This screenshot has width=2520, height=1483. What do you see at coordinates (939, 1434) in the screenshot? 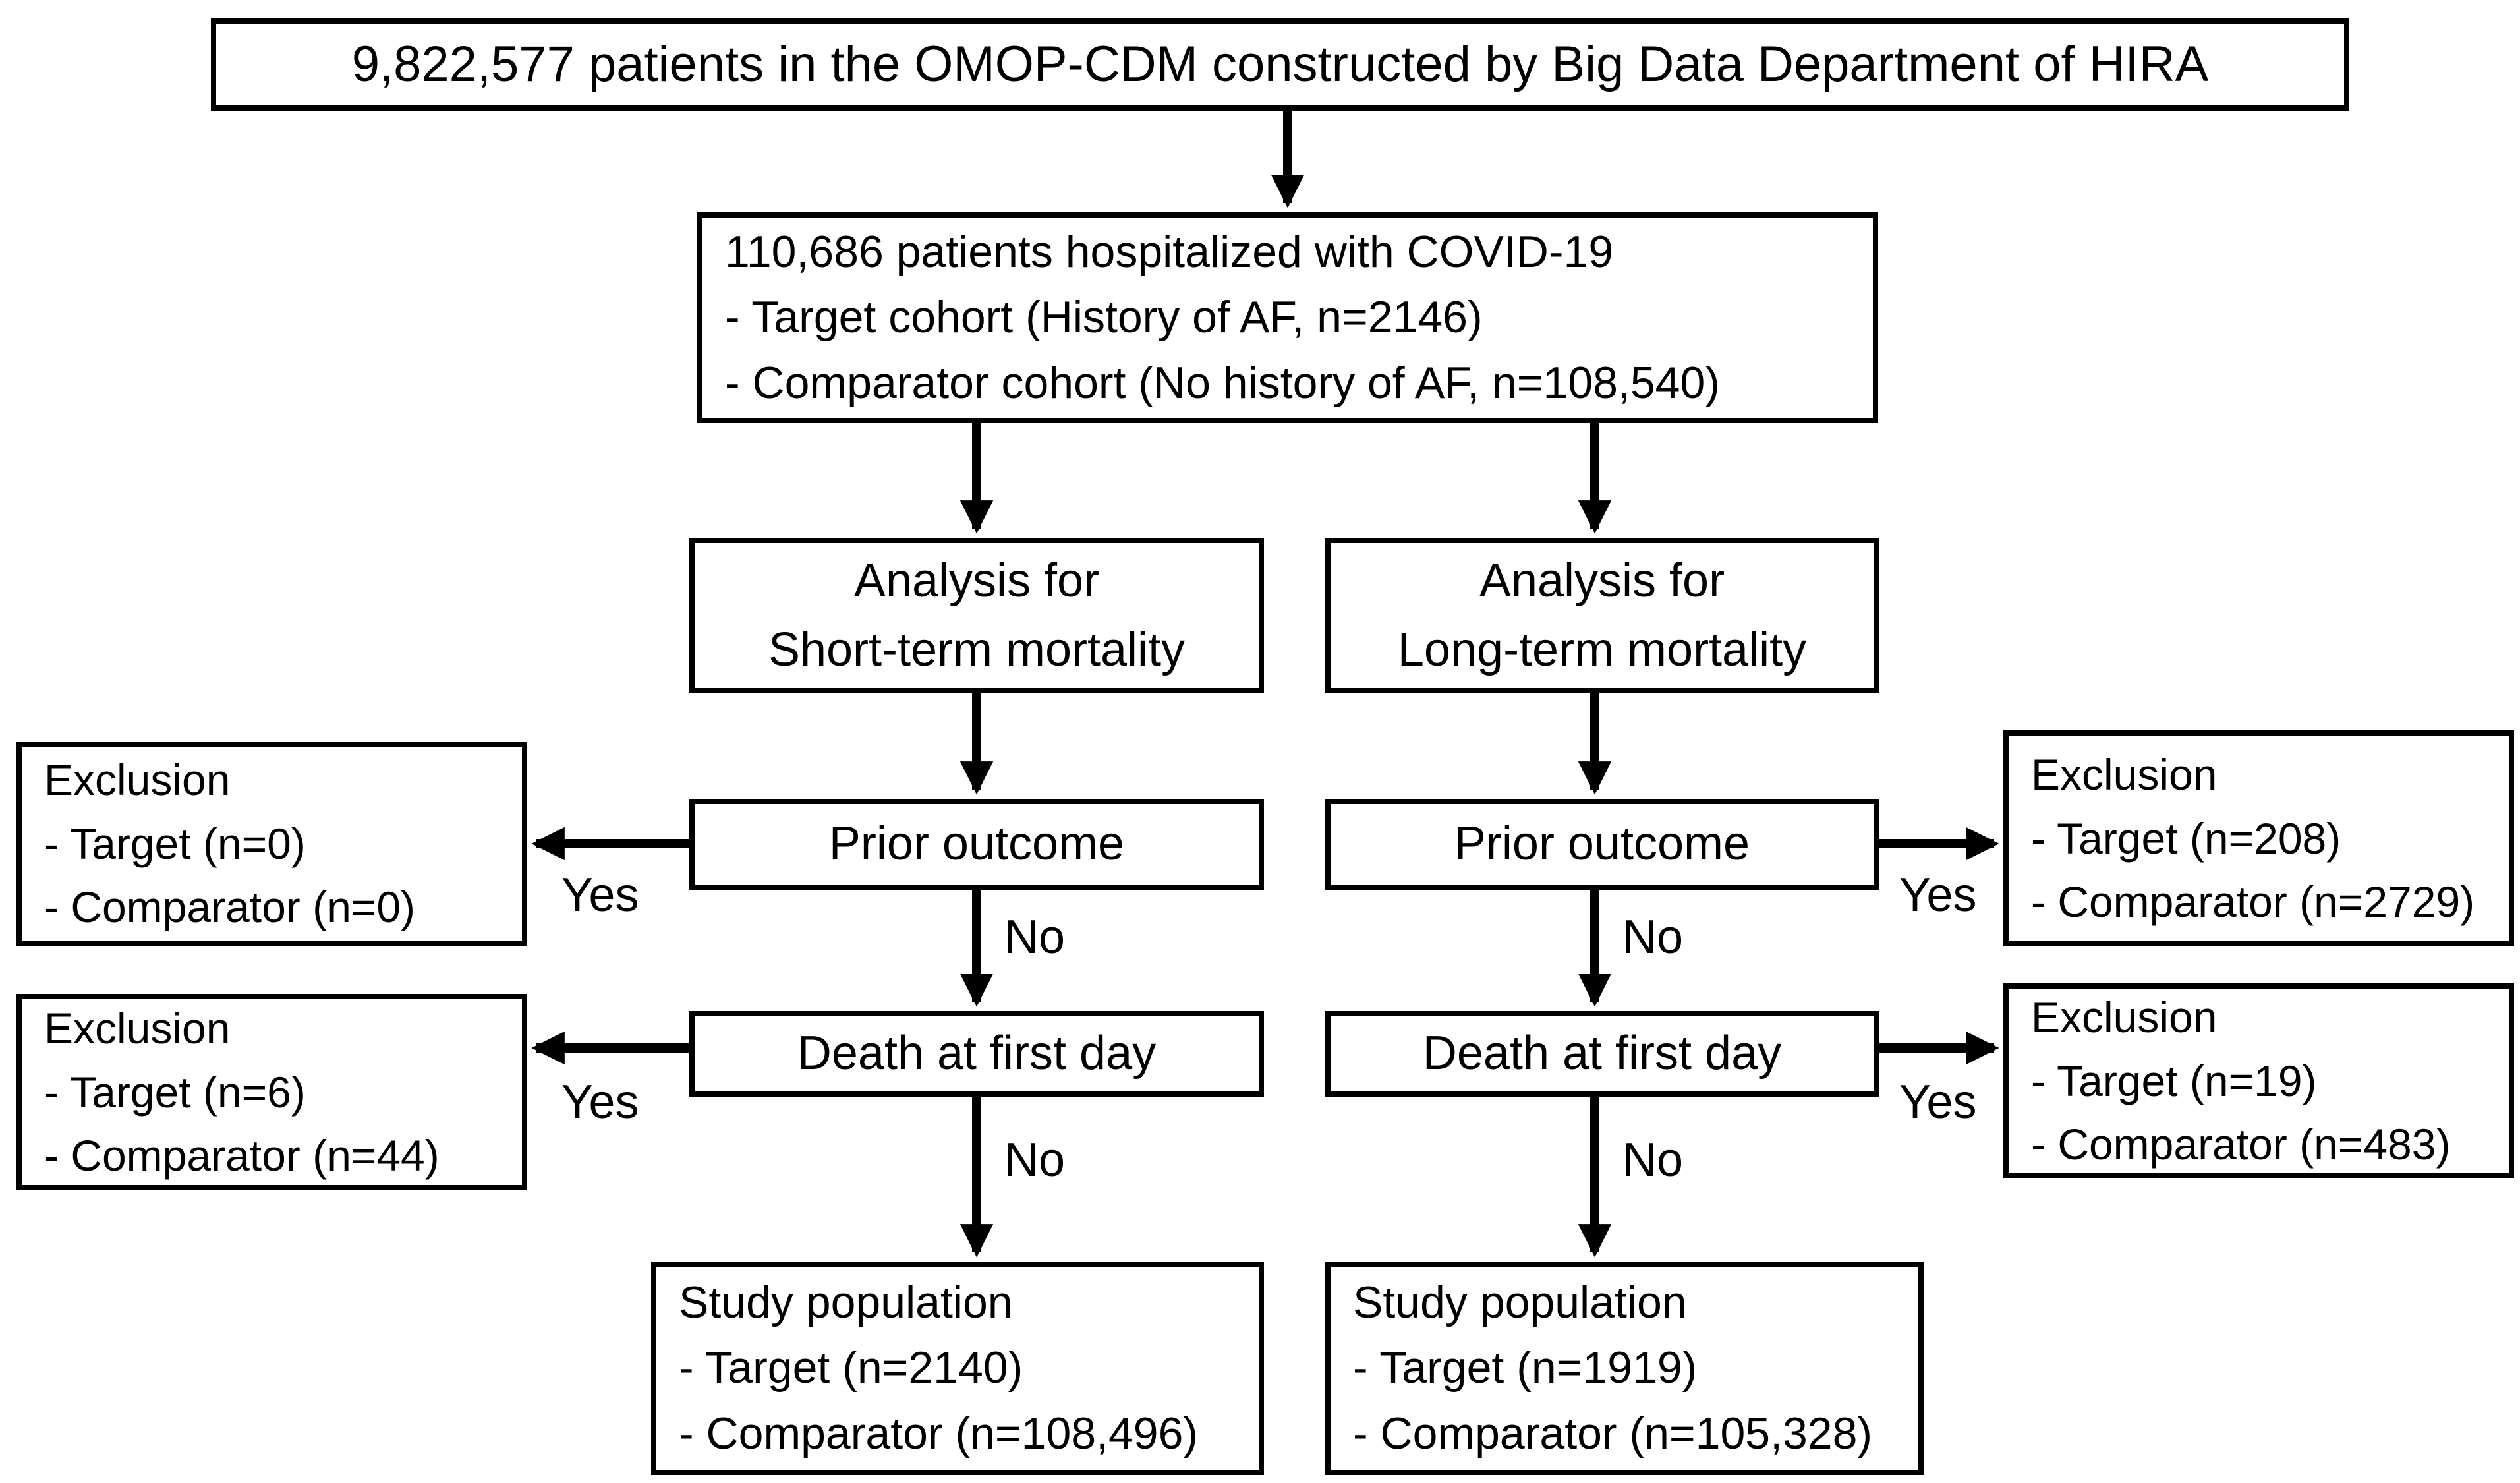
I see `study-line: - Comparator (n=108,496)` at bounding box center [939, 1434].